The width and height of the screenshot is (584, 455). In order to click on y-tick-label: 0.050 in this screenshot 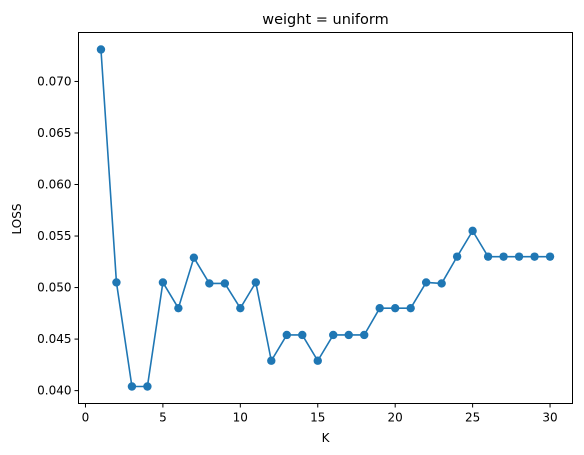, I will do `click(54, 288)`.